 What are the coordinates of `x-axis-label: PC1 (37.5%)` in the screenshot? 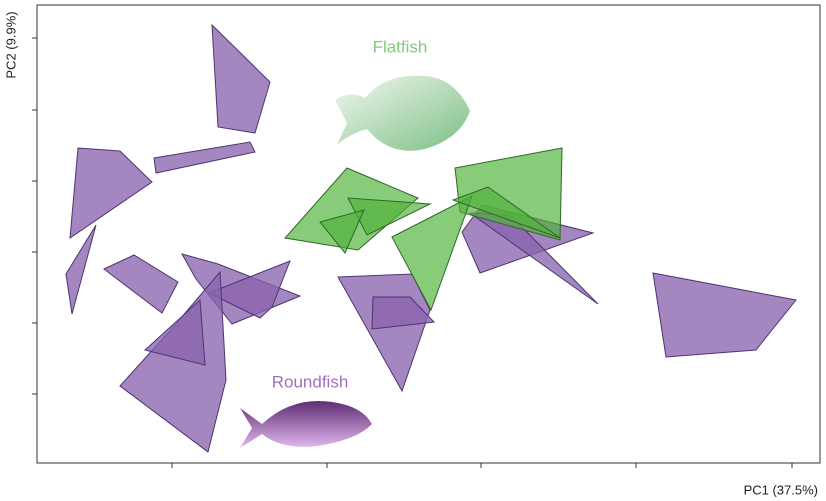 It's located at (781, 489).